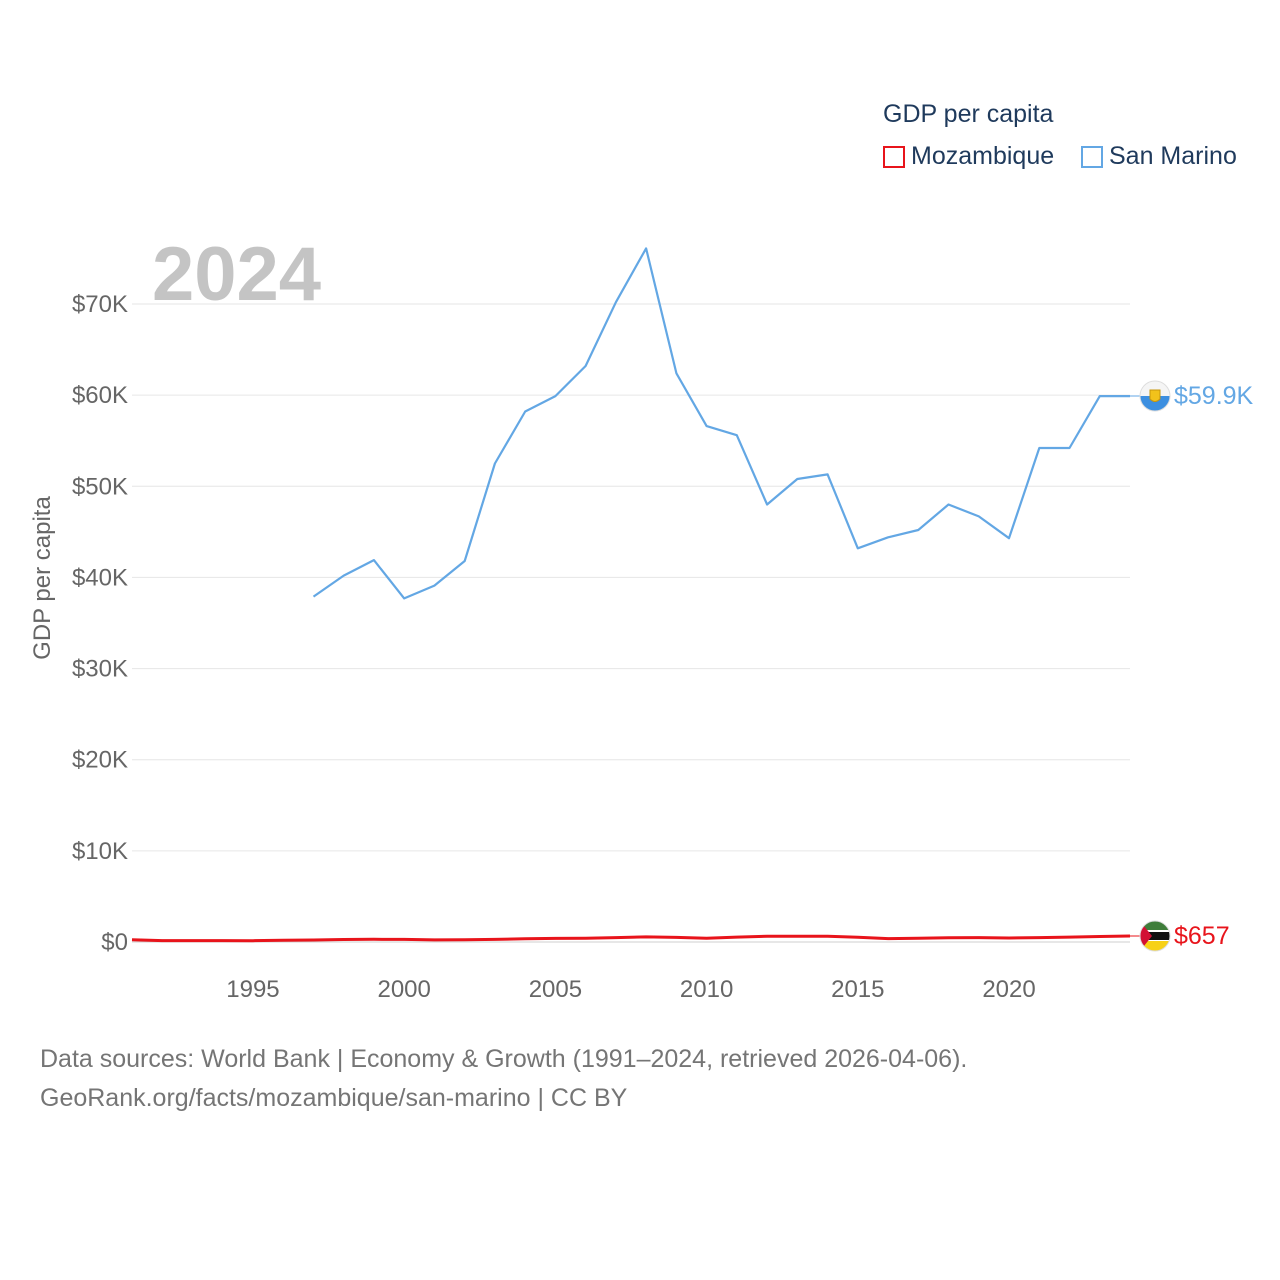 The image size is (1280, 1280). I want to click on legend-swatch-san-marino, so click(1092, 156).